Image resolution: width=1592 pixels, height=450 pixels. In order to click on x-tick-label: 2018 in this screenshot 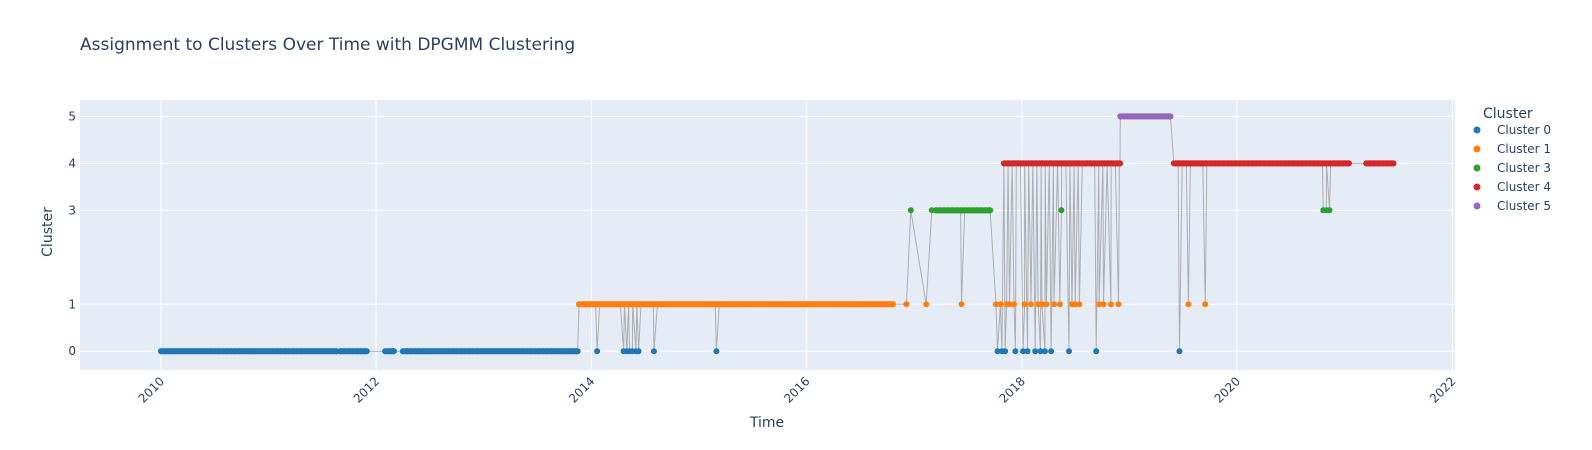, I will do `click(1012, 389)`.